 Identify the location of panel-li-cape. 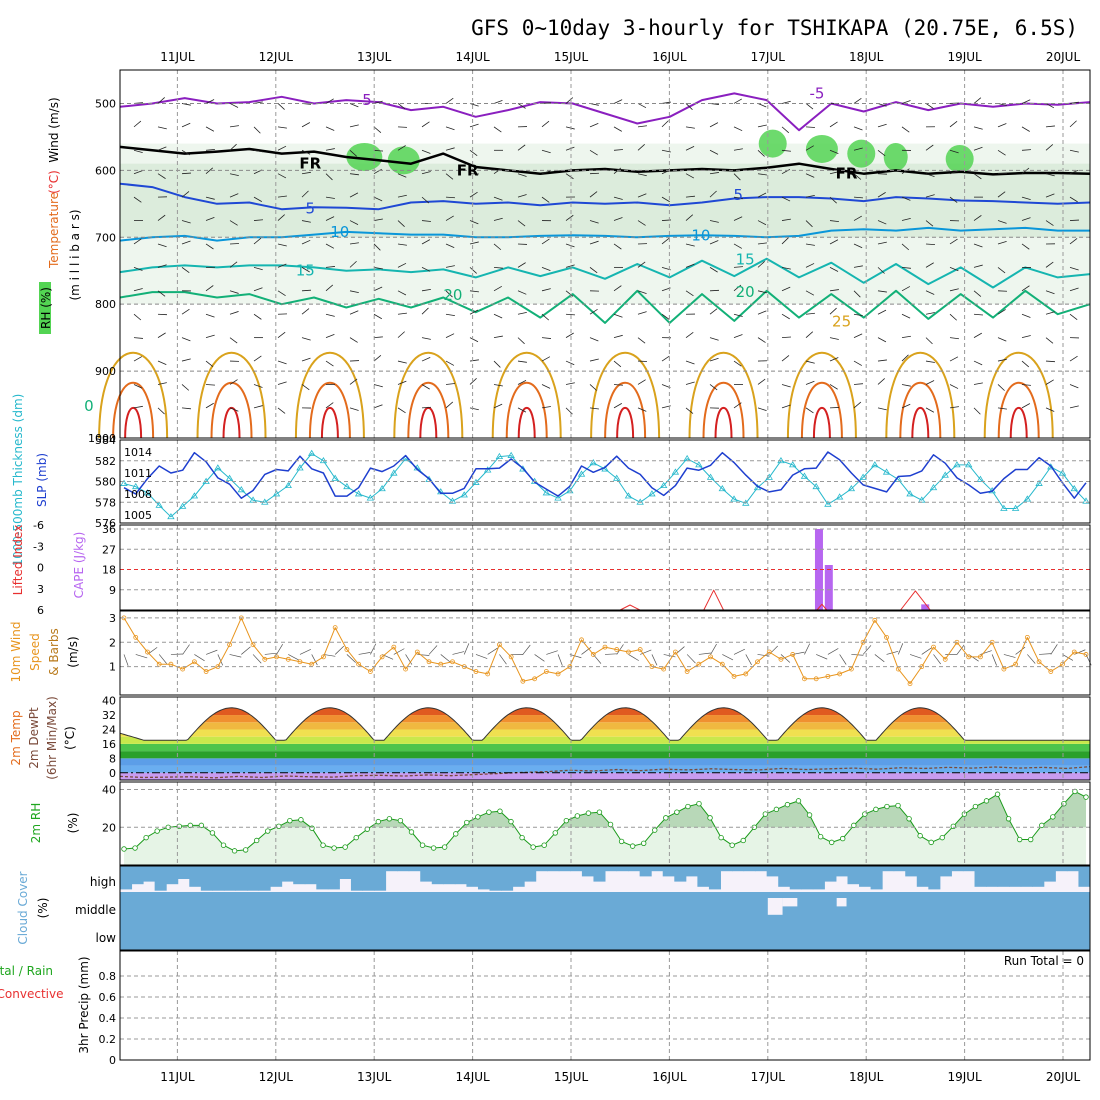
(605, 567).